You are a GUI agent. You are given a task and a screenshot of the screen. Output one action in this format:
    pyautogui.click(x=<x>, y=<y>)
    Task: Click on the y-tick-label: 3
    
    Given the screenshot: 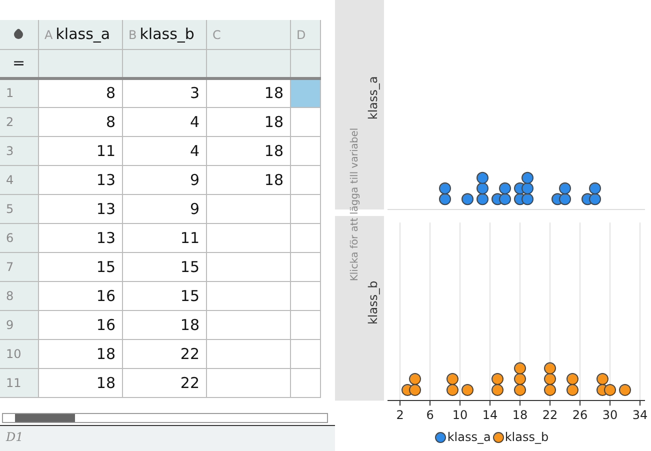 What is the action you would take?
    pyautogui.click(x=19, y=150)
    